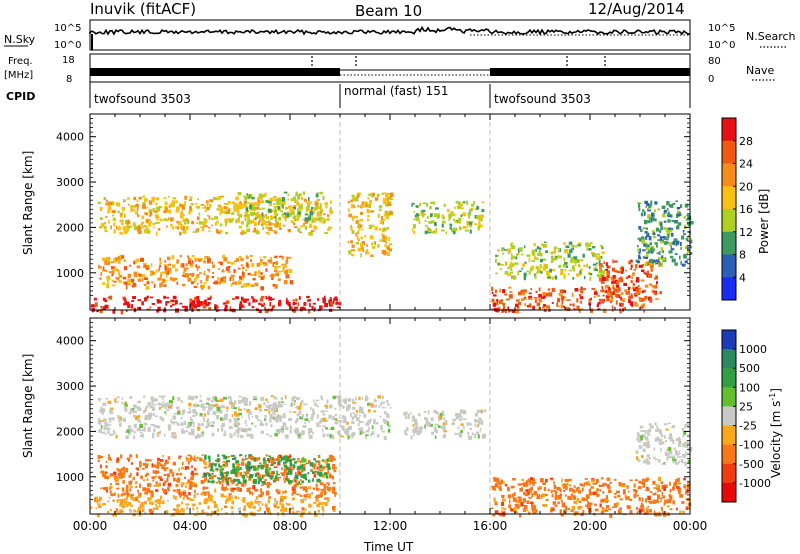 This screenshot has width=800, height=554. I want to click on velocity-colorbar-swatch, so click(729, 397).